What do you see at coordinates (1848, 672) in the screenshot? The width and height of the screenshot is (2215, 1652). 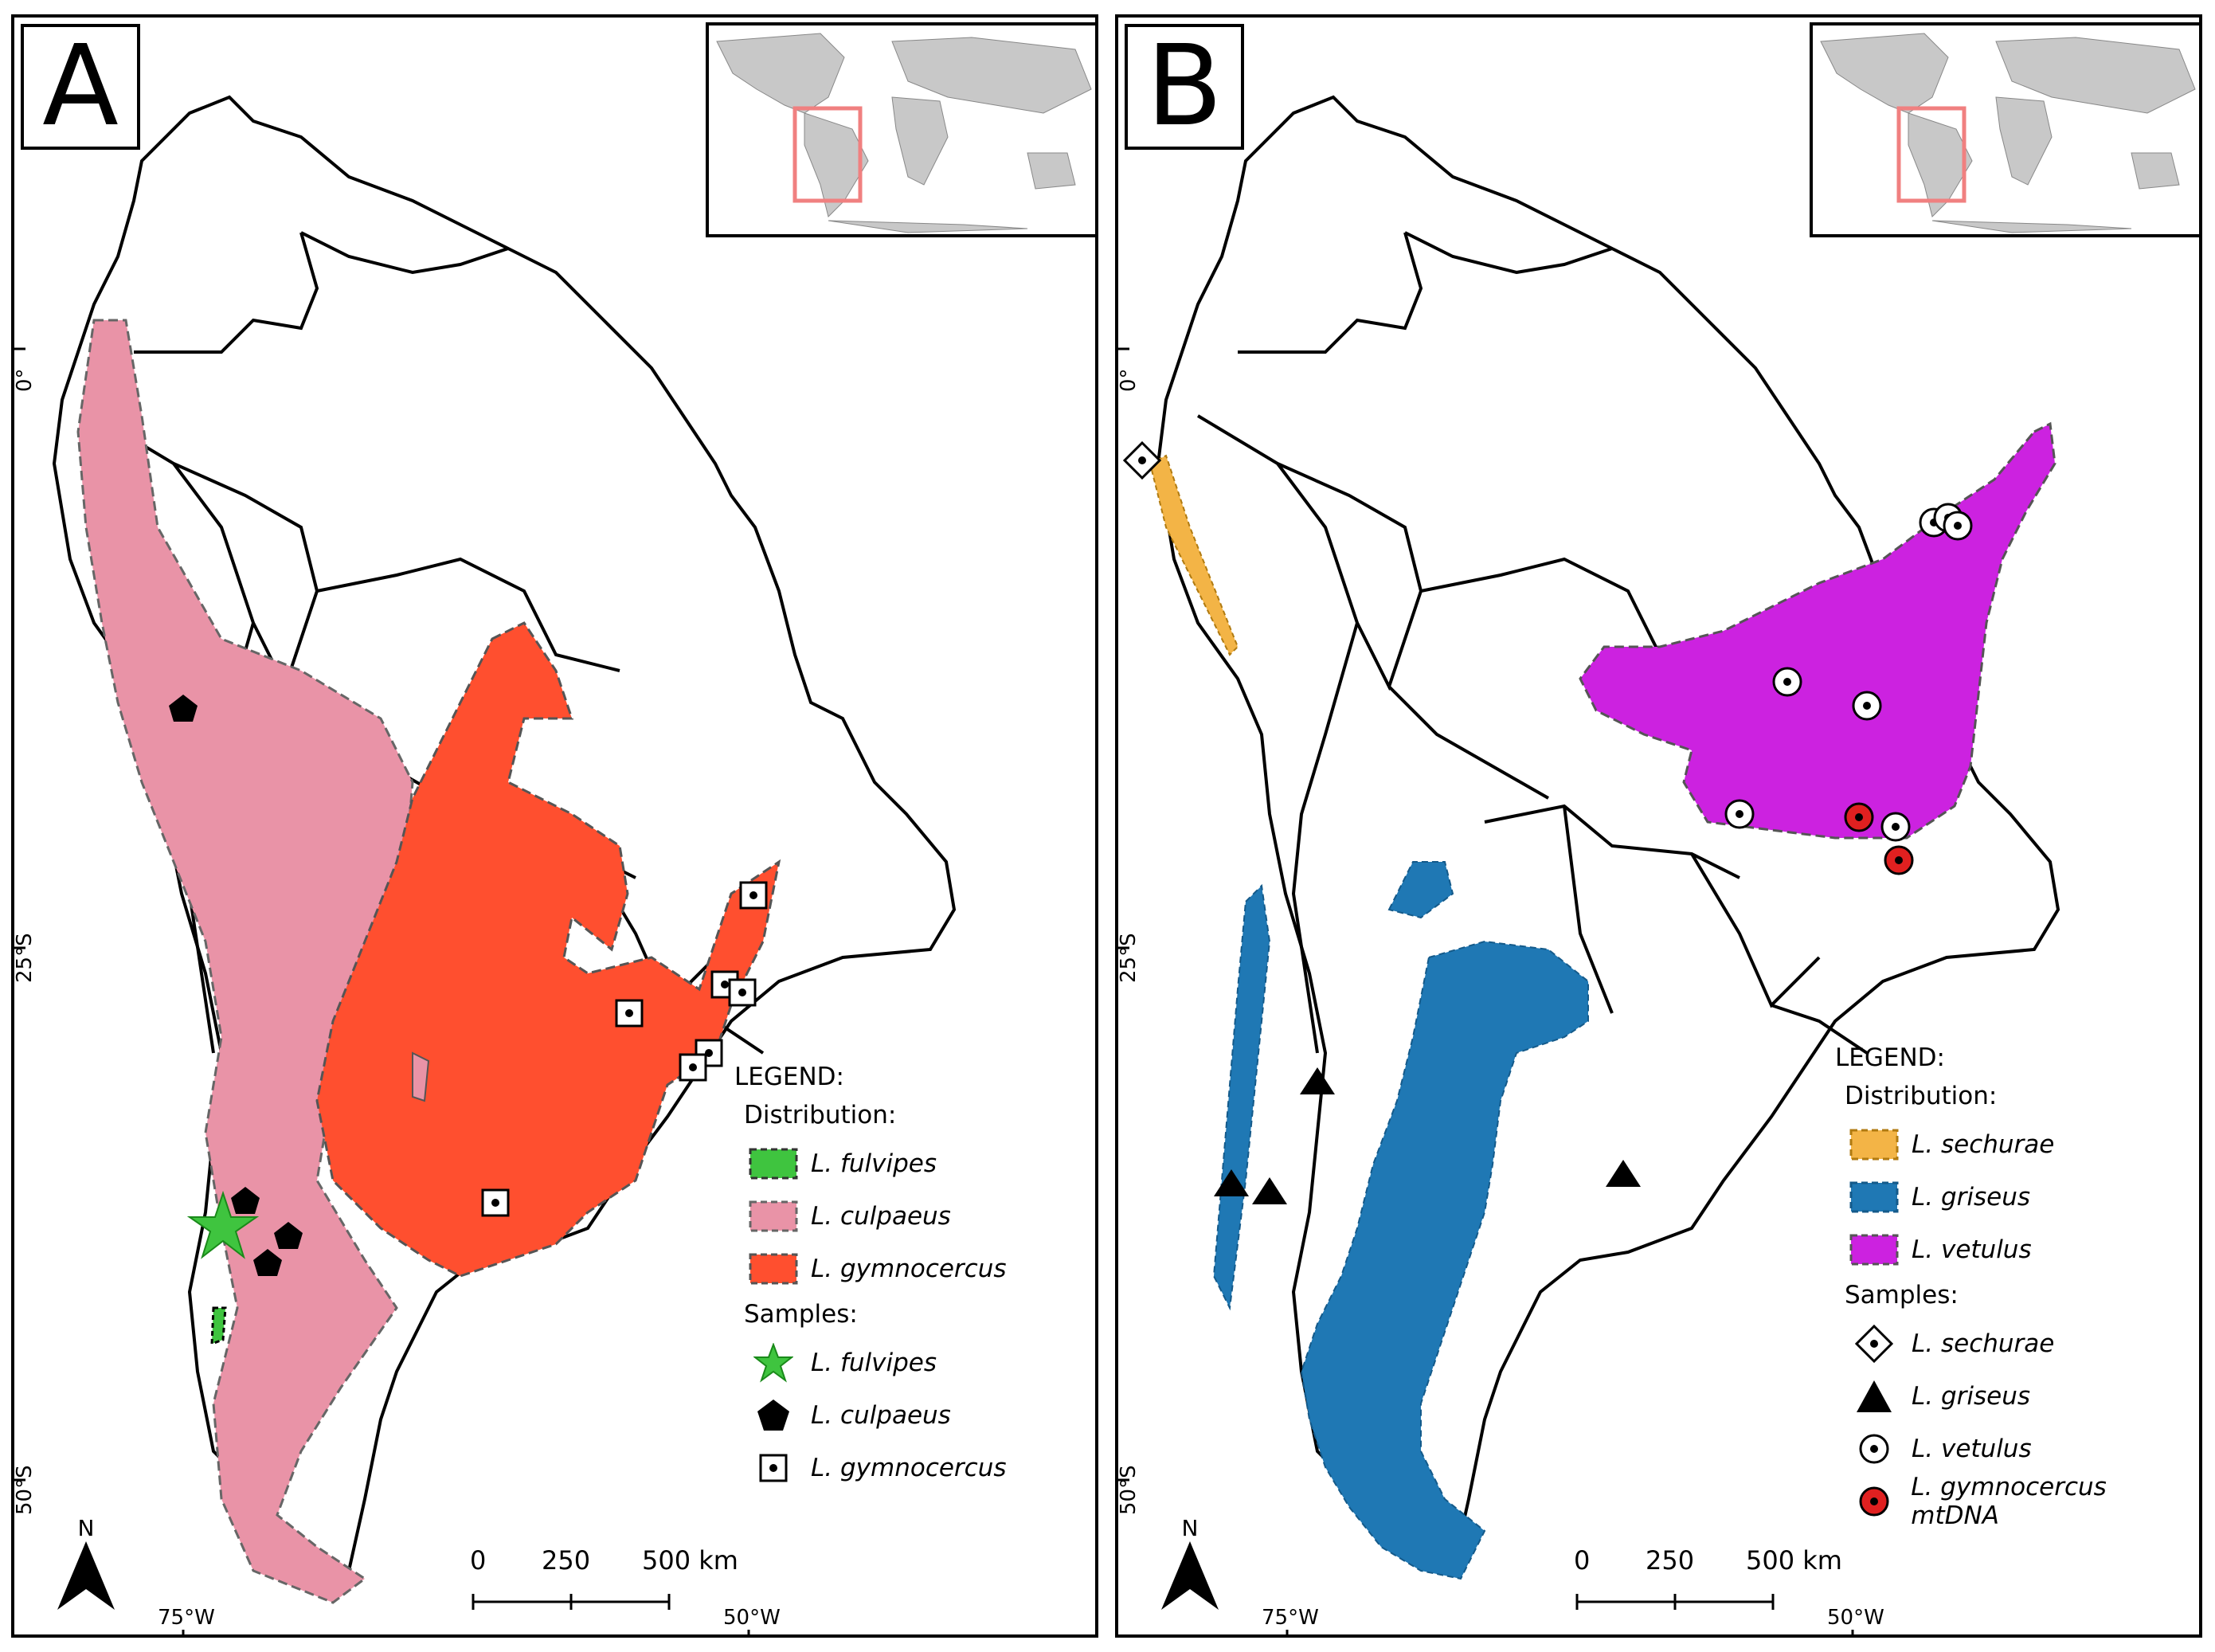 I see `sample-l-vetulus` at bounding box center [1848, 672].